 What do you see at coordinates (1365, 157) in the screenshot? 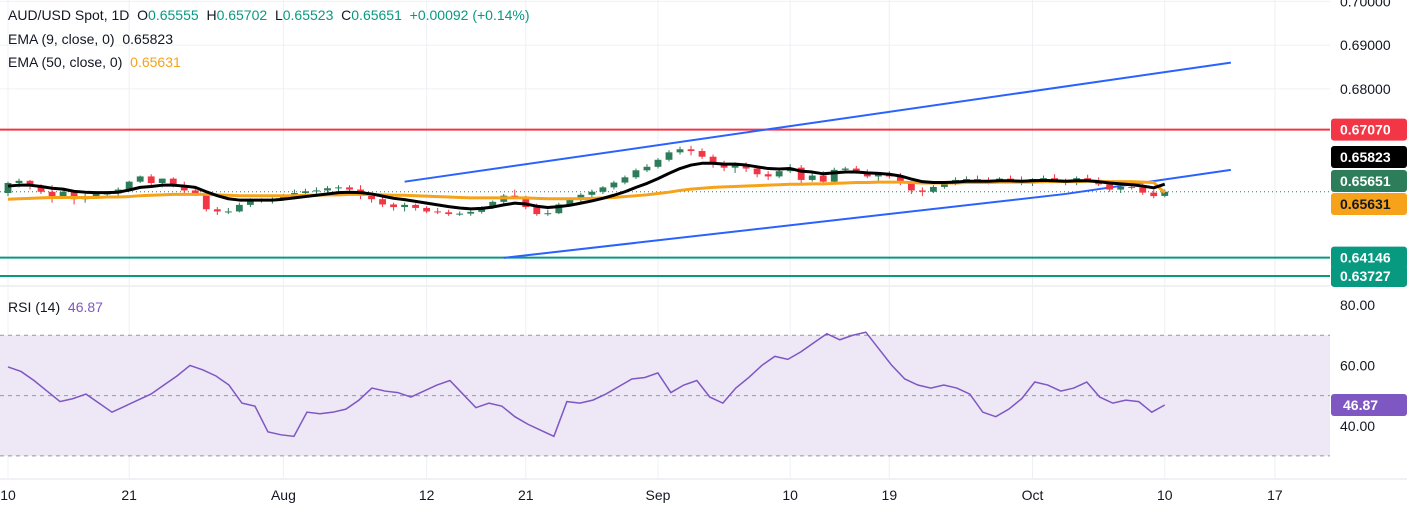
I see `price-tag-label: 0.65823` at bounding box center [1365, 157].